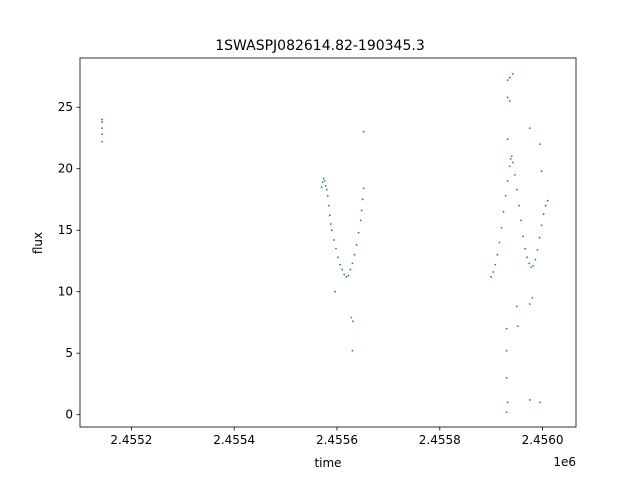 The width and height of the screenshot is (640, 480). Describe the element at coordinates (543, 440) in the screenshot. I see `x-tick-label: 2.4560` at that location.